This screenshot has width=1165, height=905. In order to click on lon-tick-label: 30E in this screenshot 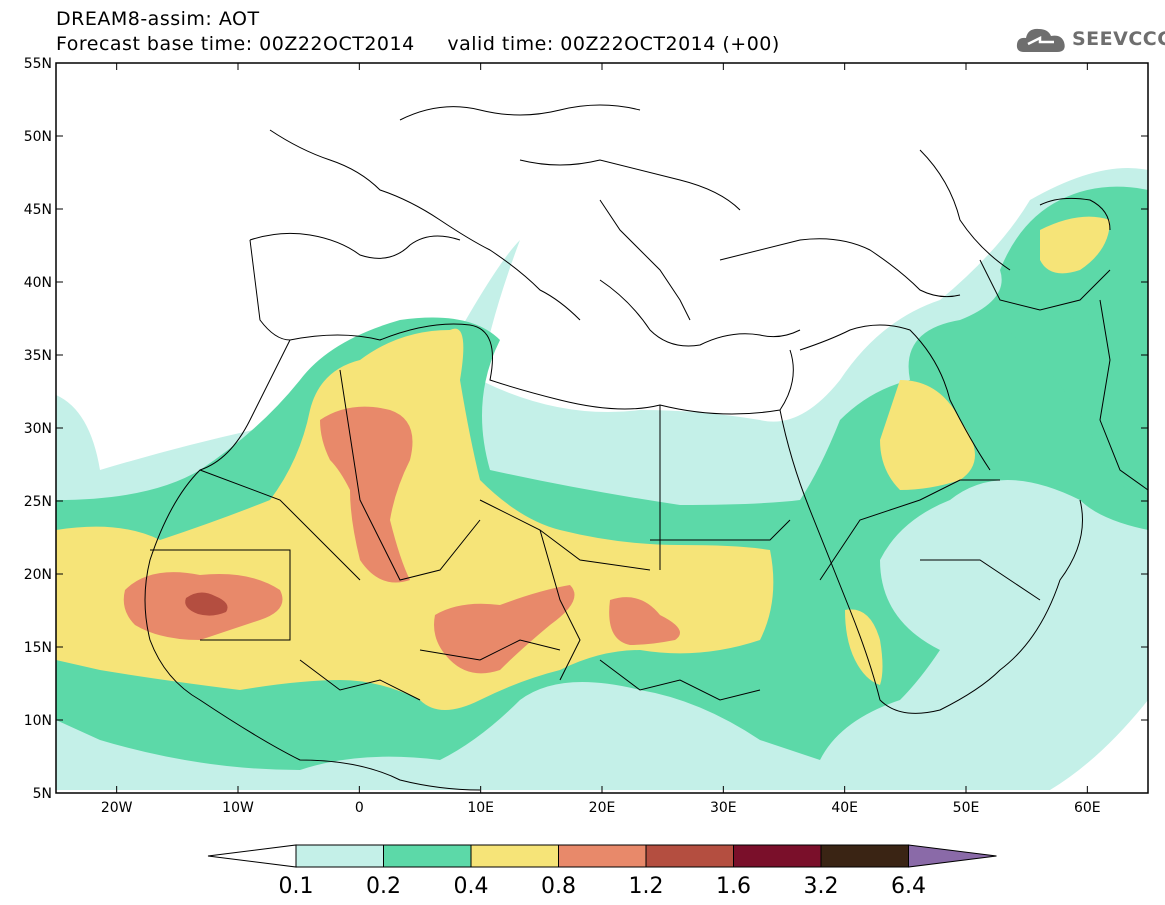, I will do `click(723, 808)`.